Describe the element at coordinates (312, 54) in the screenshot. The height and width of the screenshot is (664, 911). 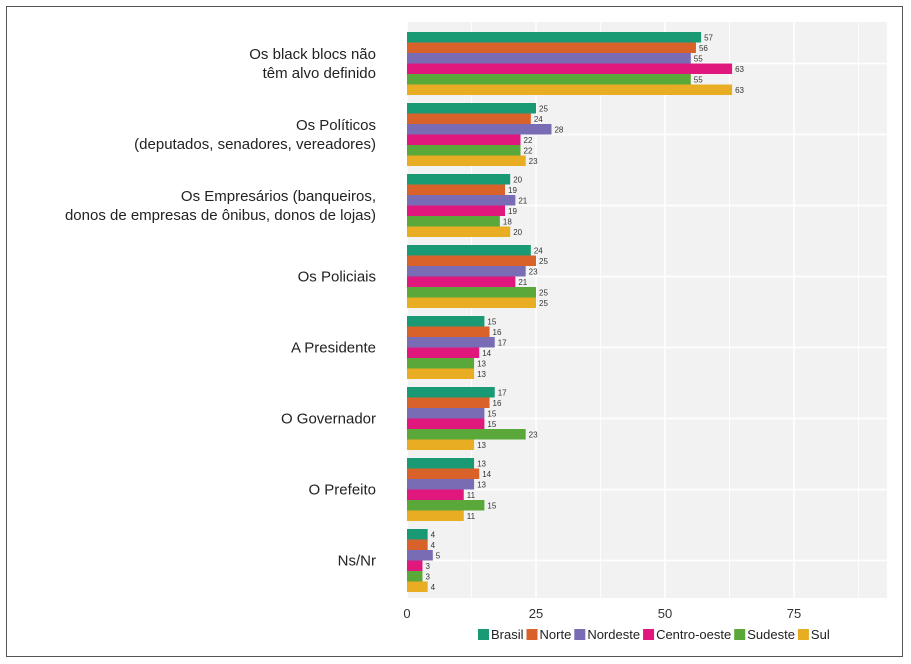
I see `category-label: Os black blocs não` at that location.